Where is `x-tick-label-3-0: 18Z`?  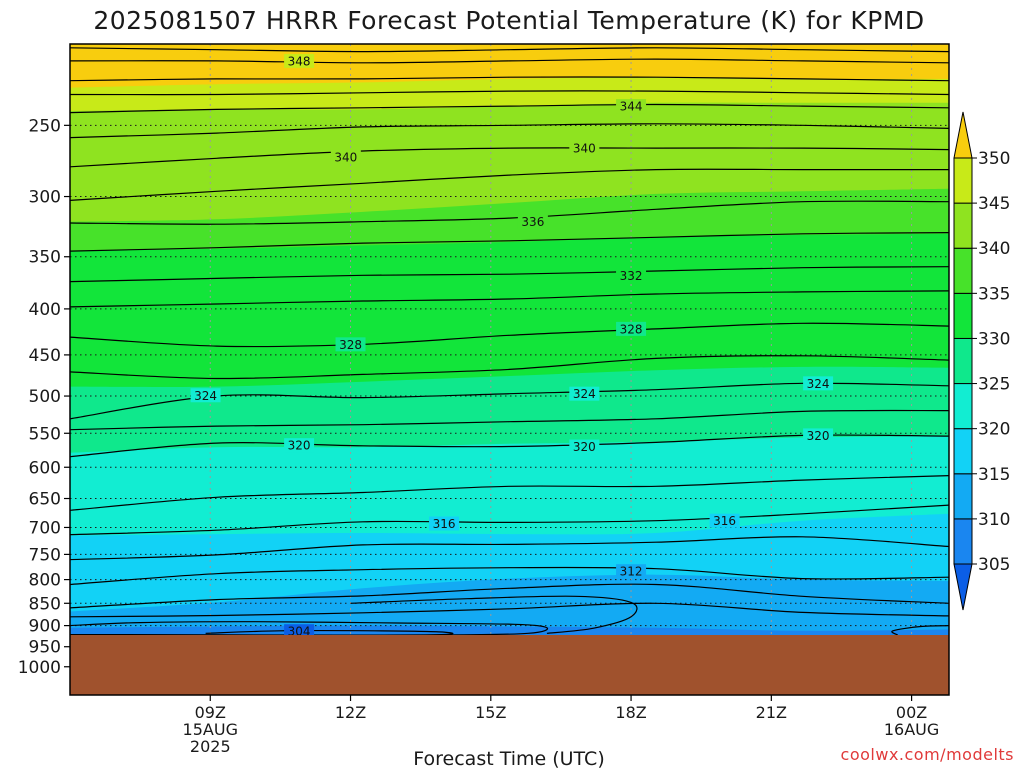 x-tick-label-3-0: 18Z is located at coordinates (630, 712).